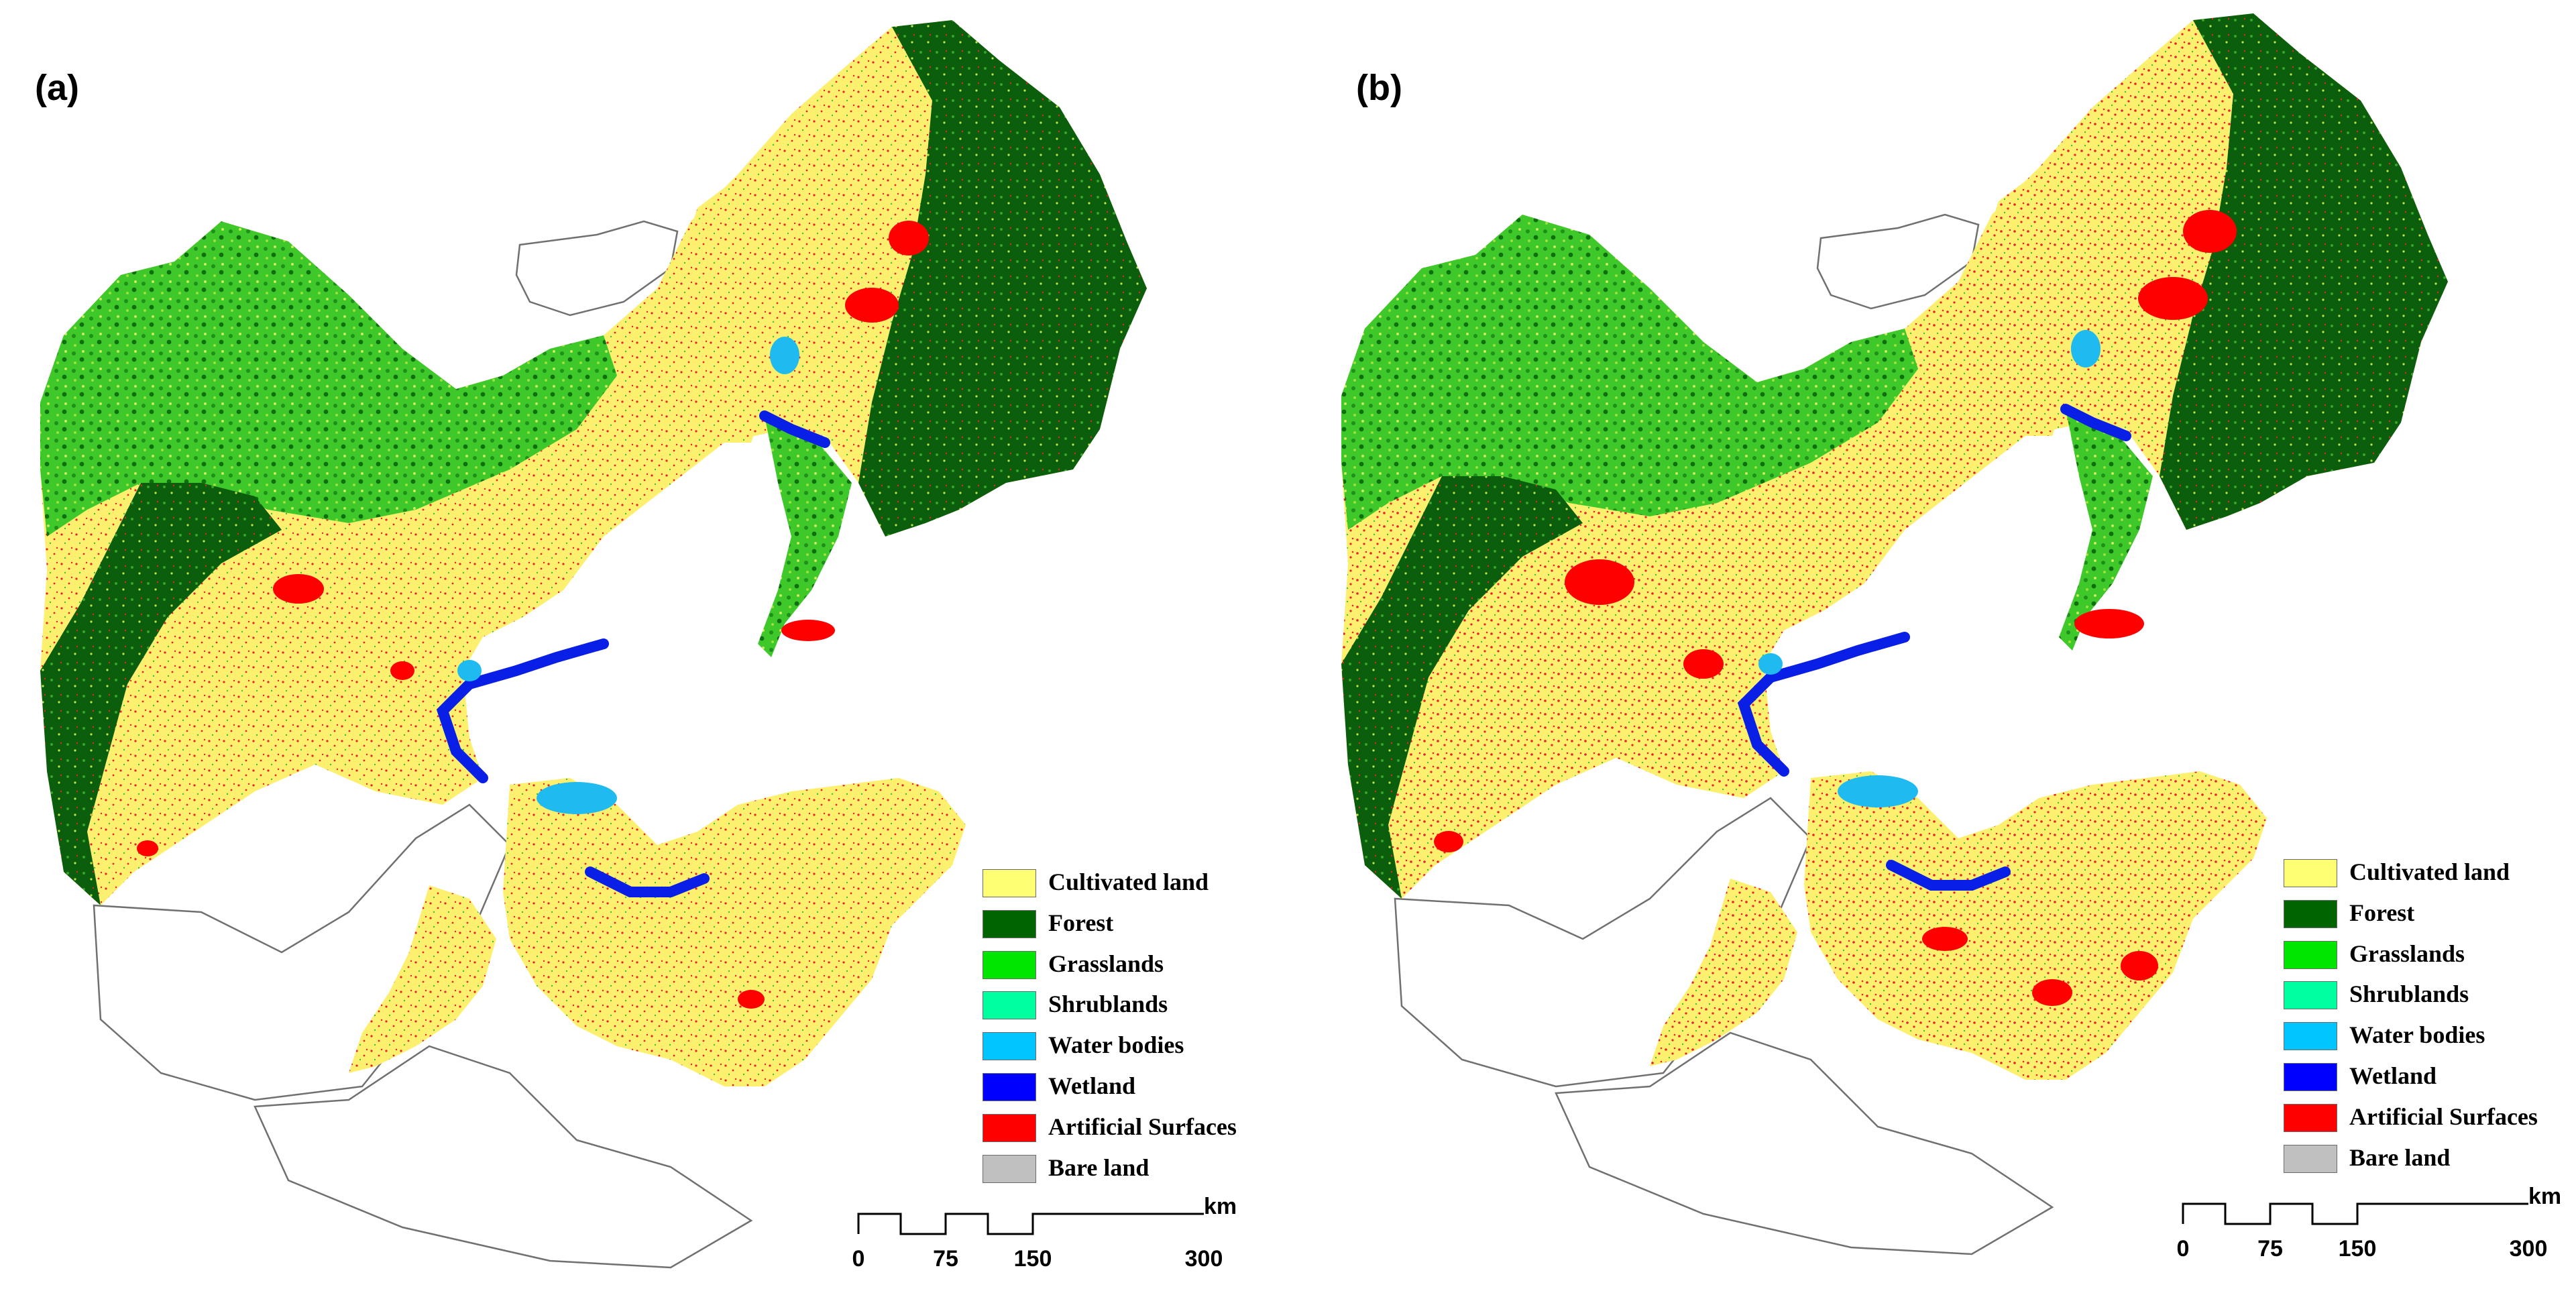  I want to click on panel-label-a: (a), so click(57, 88).